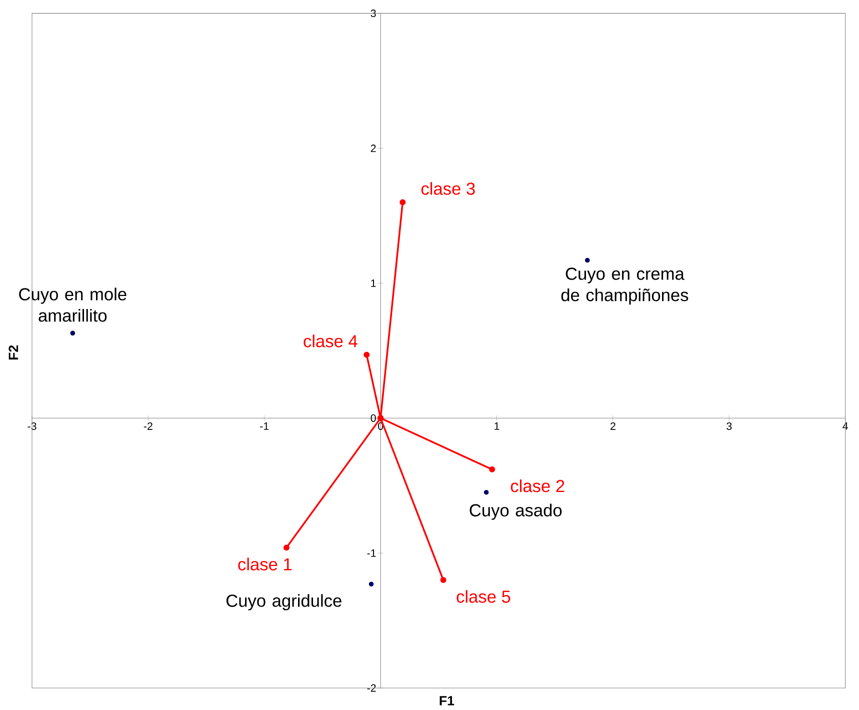 Image resolution: width=859 pixels, height=710 pixels. Describe the element at coordinates (516, 512) in the screenshot. I see `annotation: Cuyo asado` at that location.